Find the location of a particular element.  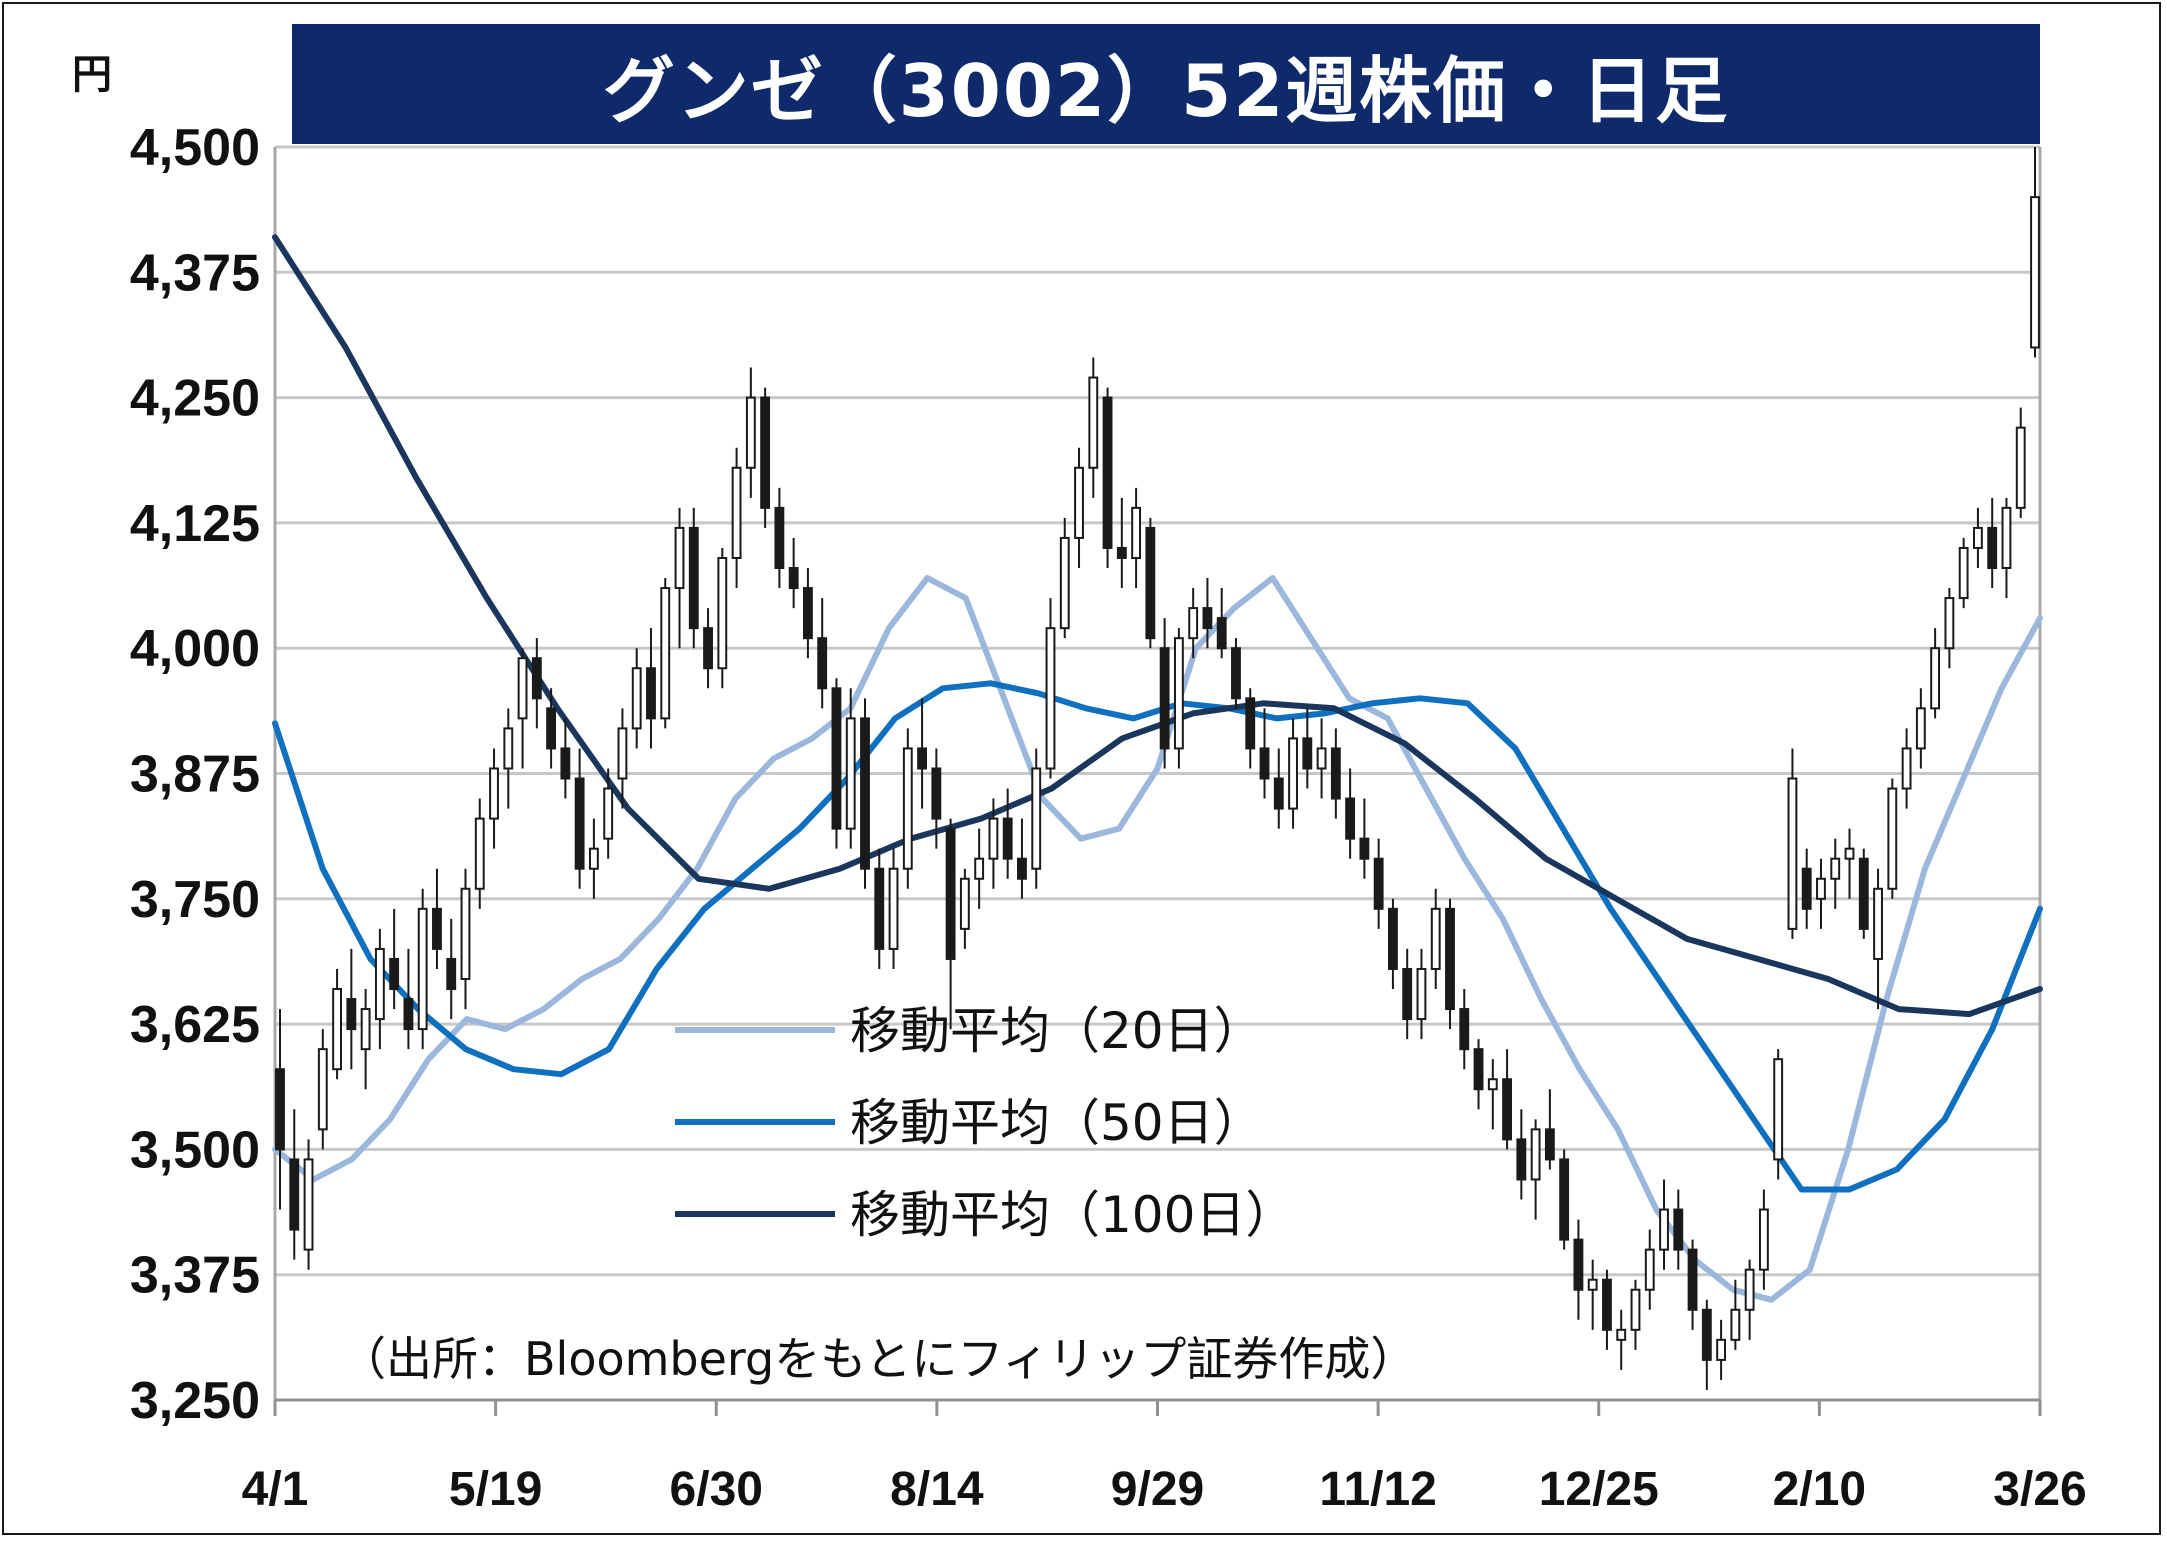

x-tick-label: 12/25 is located at coordinates (1599, 1489).